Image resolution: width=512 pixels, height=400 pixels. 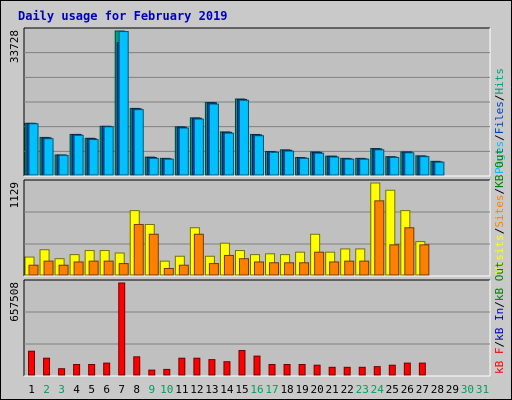 I want to click on x-tick-label: 27, so click(x=422, y=389).